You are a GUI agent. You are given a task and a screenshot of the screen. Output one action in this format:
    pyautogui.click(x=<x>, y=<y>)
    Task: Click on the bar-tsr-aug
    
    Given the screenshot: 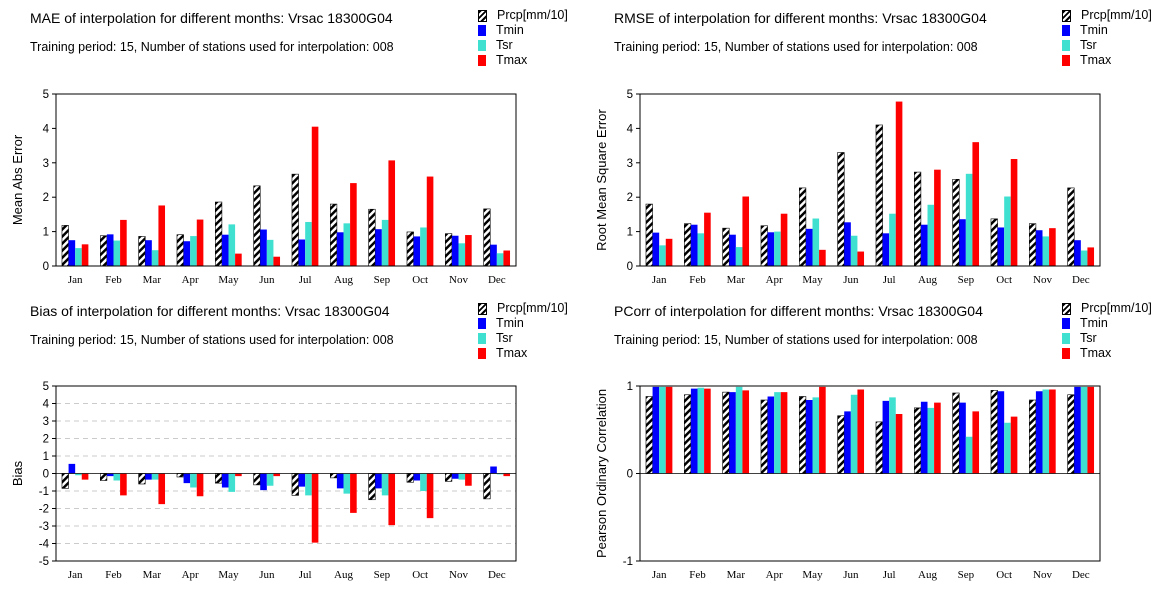 What is the action you would take?
    pyautogui.click(x=347, y=483)
    